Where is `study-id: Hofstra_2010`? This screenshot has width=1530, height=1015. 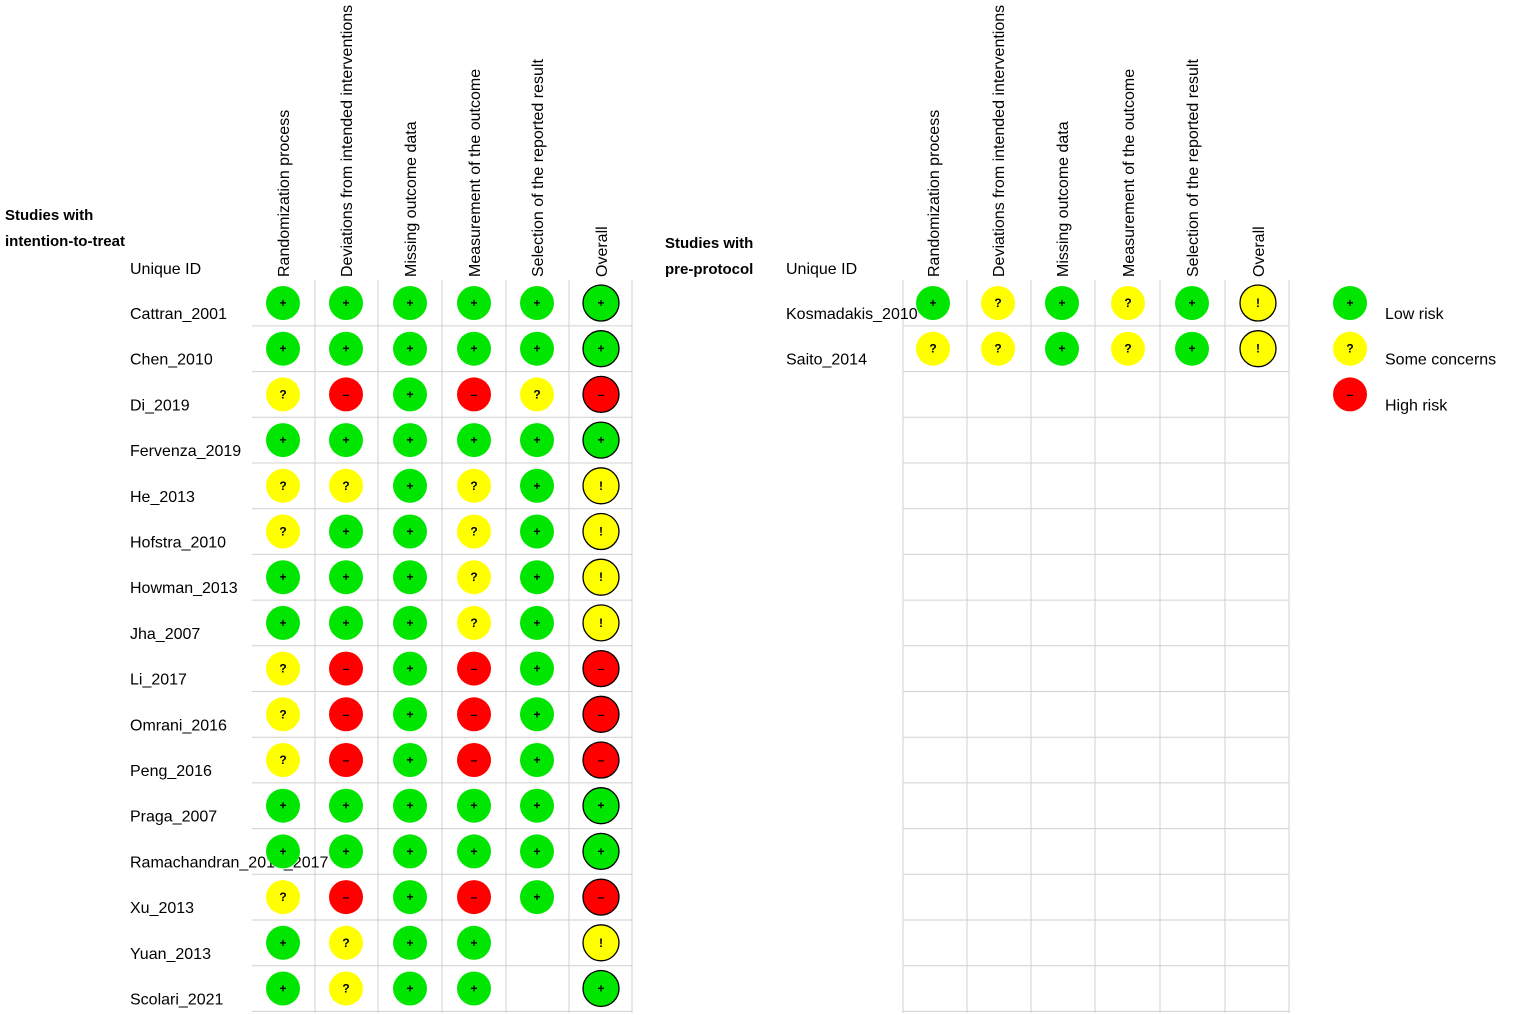
study-id: Hofstra_2010 is located at coordinates (178, 543).